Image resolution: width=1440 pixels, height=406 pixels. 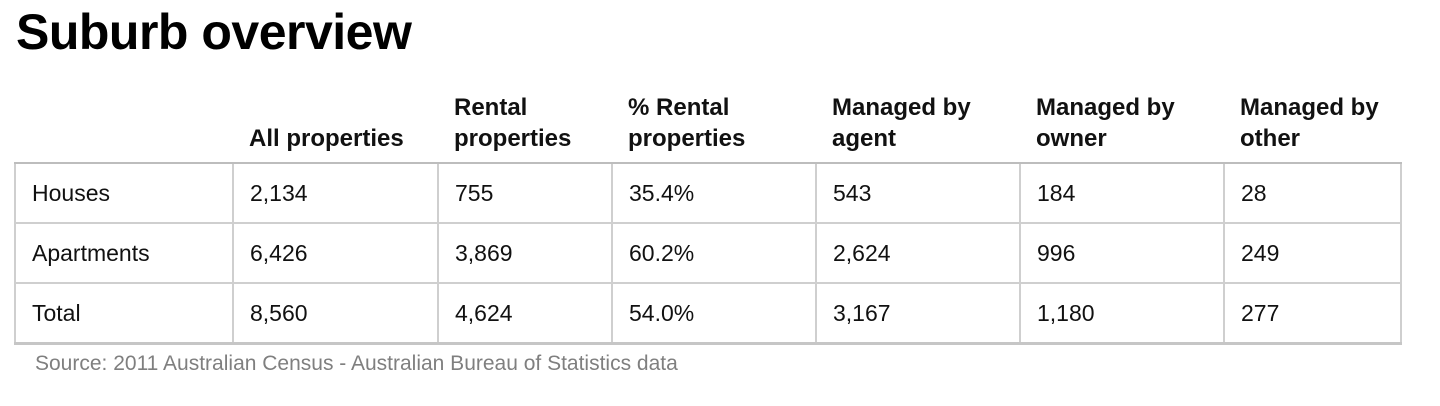 I want to click on column-header: Managed by agent, so click(x=918, y=127).